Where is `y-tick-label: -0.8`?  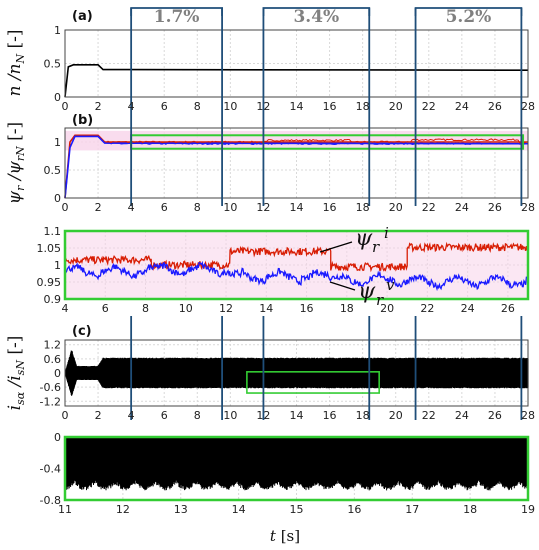 y-tick-label: -0.8 is located at coordinates (50, 500).